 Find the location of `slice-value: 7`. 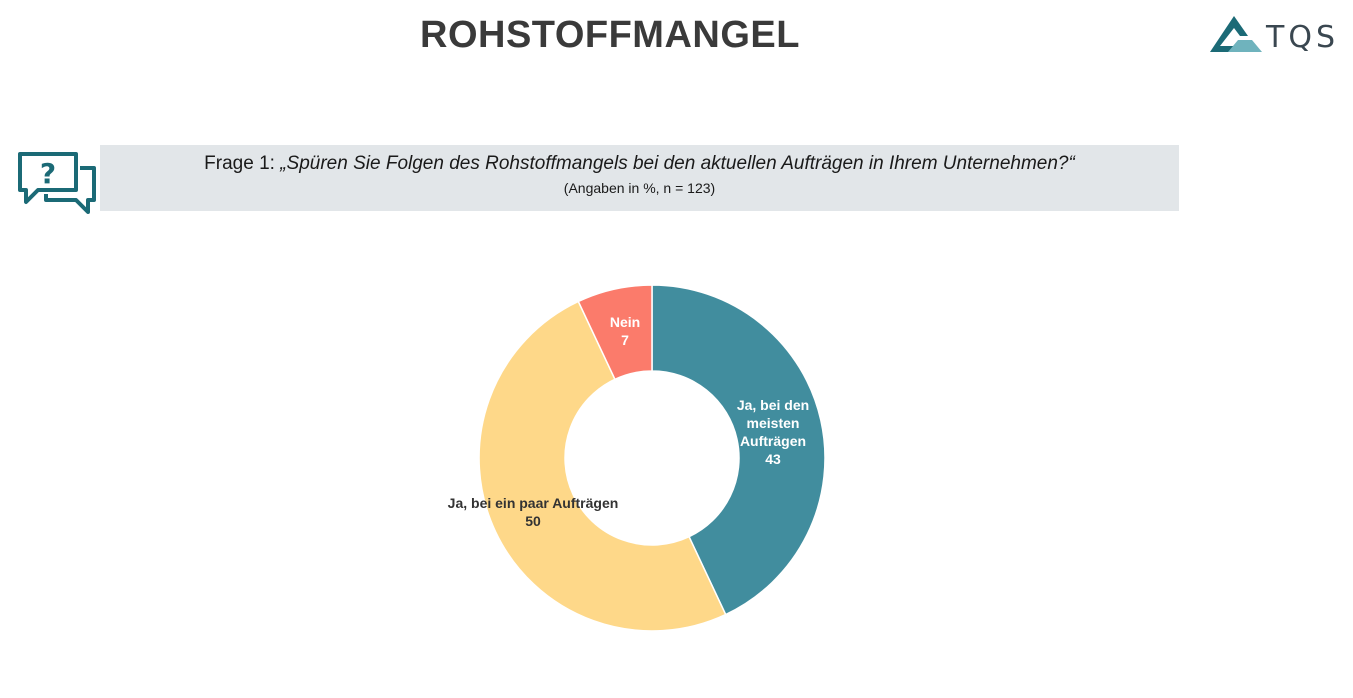

slice-value: 7 is located at coordinates (625, 340).